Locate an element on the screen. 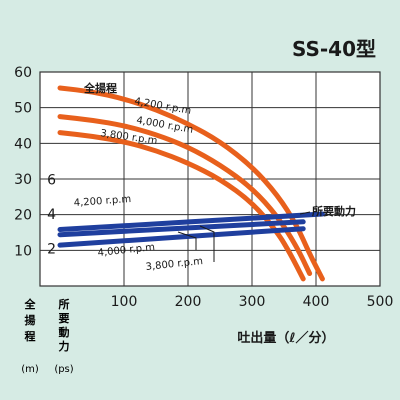  head-tick-30: 30 is located at coordinates (23, 180).